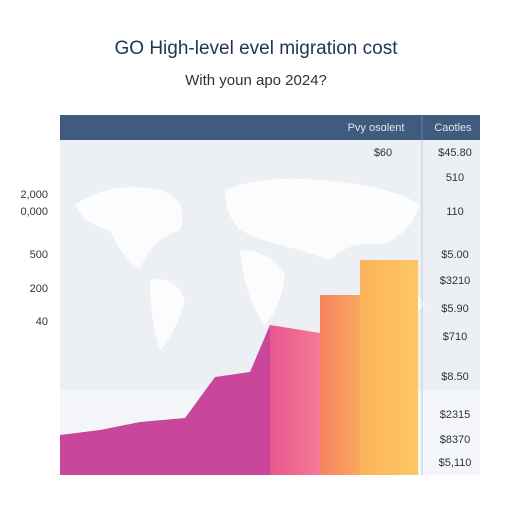  I want to click on left-label: 2,000, so click(34, 195).